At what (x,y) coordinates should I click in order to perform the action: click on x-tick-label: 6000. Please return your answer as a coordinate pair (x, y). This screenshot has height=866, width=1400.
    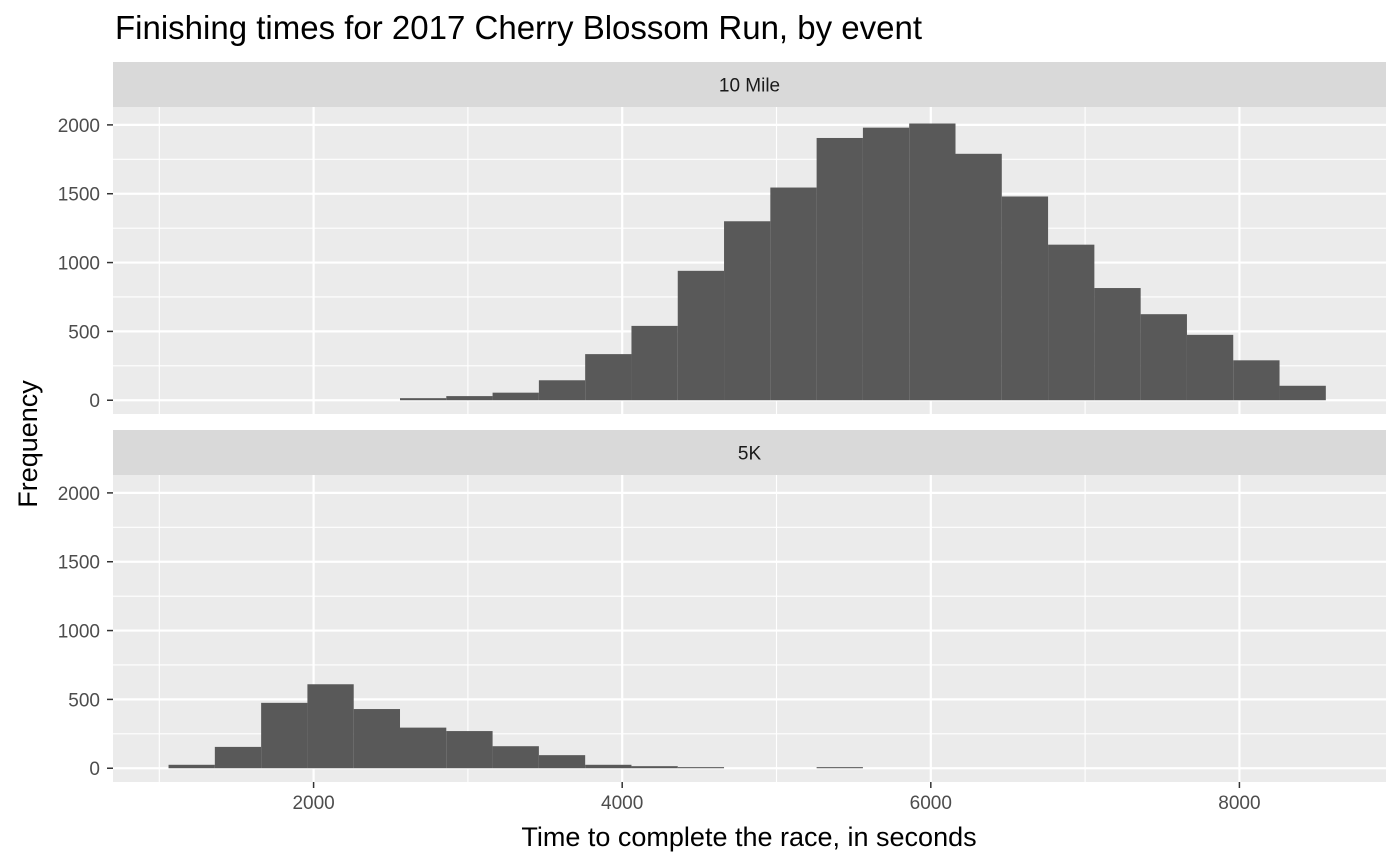
    Looking at the image, I should click on (931, 803).